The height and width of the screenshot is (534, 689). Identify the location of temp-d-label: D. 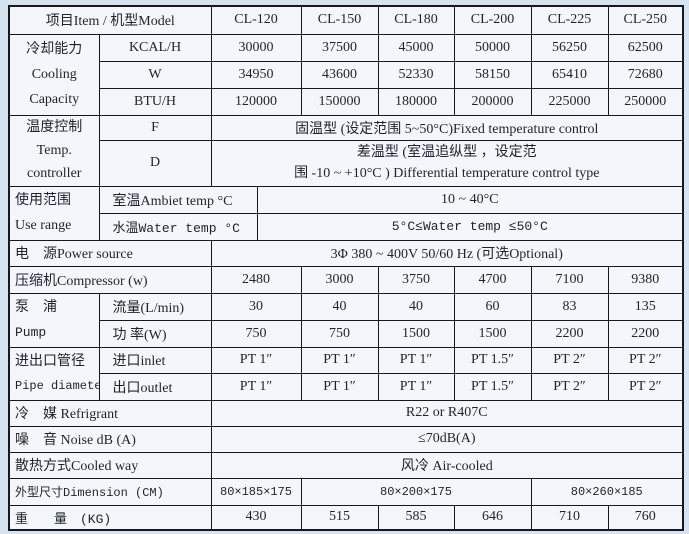
(155, 163).